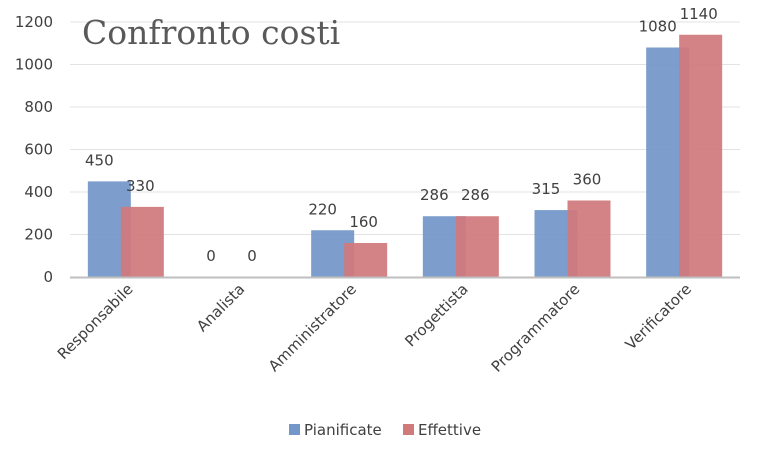  Describe the element at coordinates (699, 14) in the screenshot. I see `data-label: 1140` at that location.